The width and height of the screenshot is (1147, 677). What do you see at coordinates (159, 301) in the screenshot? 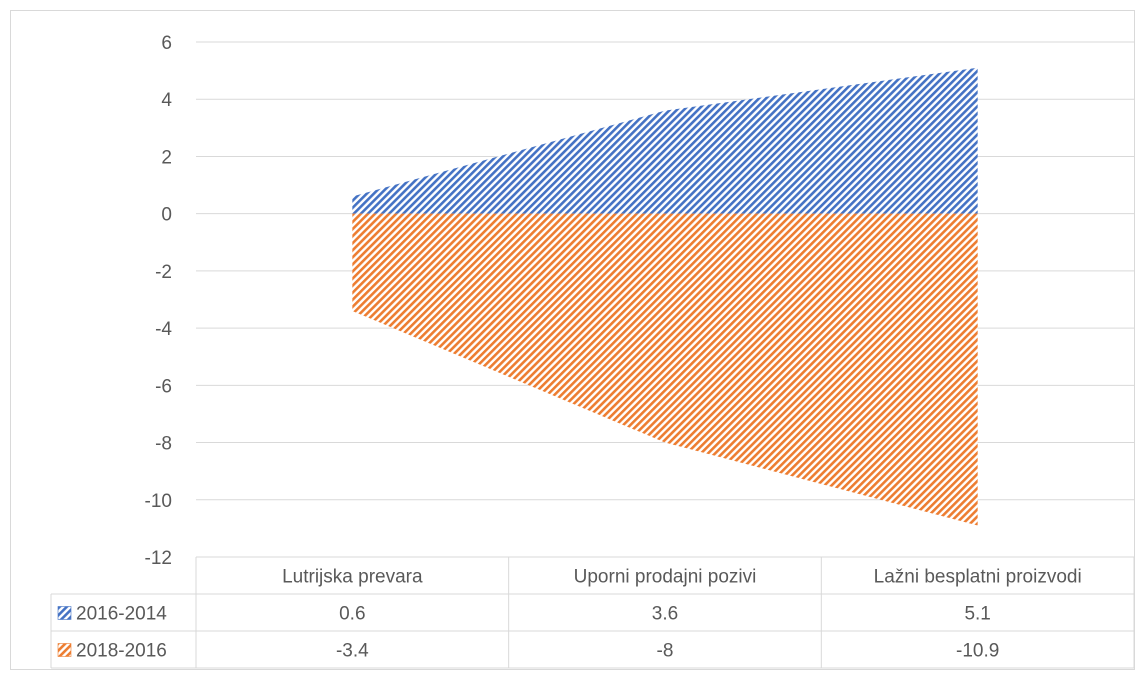
I see `y-axis-tick-labels: 6 4 2 0 -2 -4 -6 -8 -10 -12` at bounding box center [159, 301].